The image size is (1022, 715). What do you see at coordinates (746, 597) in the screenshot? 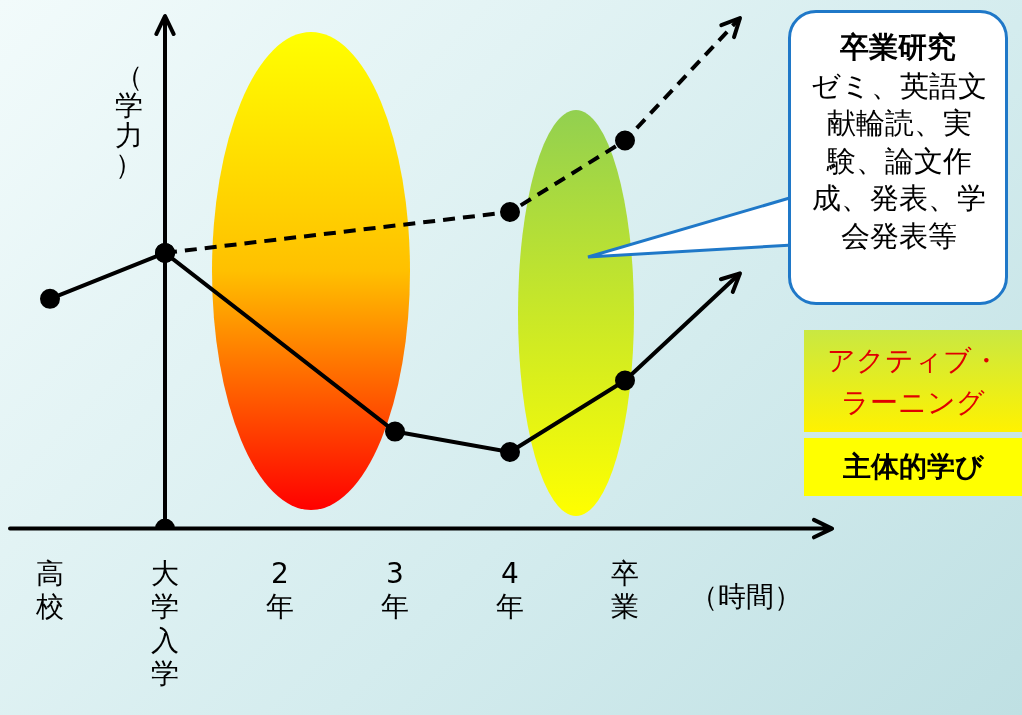
I see `x-axis-title: （時間）` at bounding box center [746, 597].